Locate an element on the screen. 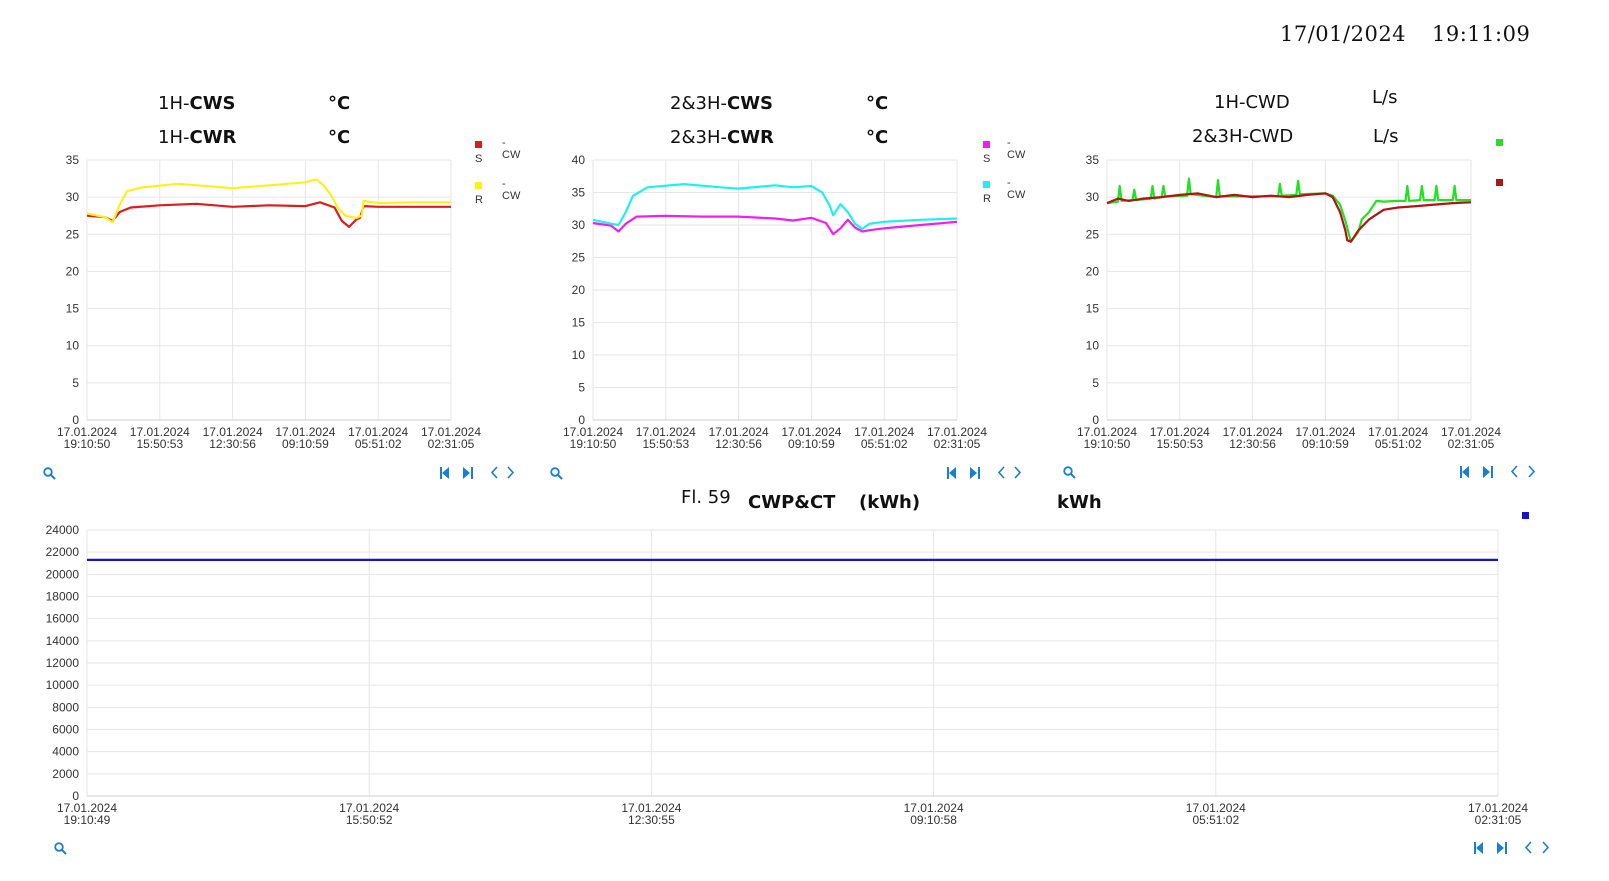  x-tick-label-time: 12:30:55 is located at coordinates (651, 820).